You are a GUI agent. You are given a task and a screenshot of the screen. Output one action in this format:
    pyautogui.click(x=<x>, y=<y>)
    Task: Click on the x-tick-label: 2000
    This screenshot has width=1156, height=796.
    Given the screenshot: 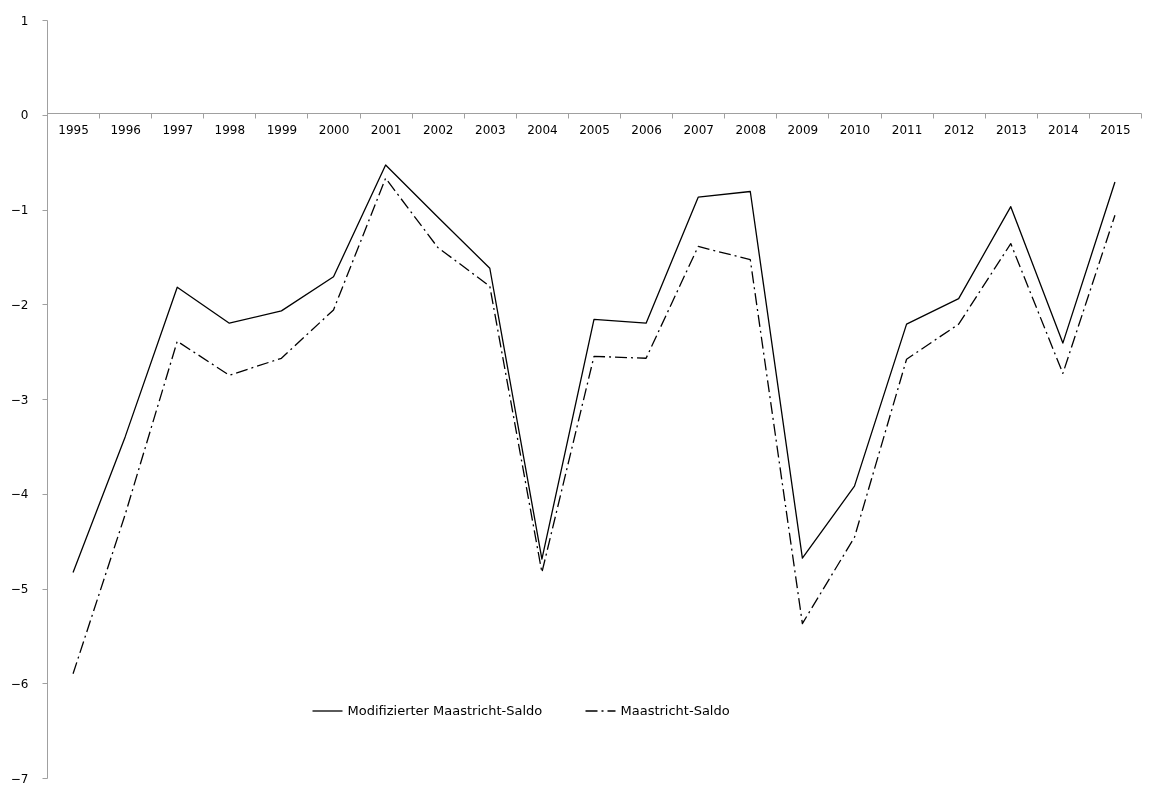 What is the action you would take?
    pyautogui.click(x=334, y=129)
    